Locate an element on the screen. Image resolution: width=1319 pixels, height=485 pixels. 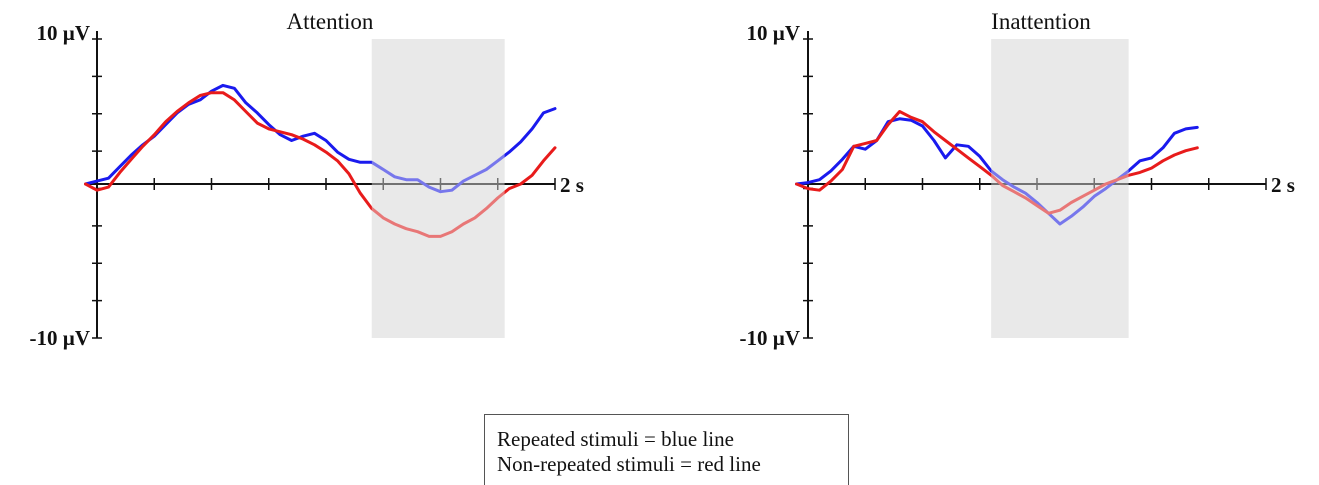
legend-entry-non-repeated: Non-repeated stimuli = red line is located at coordinates (629, 464).